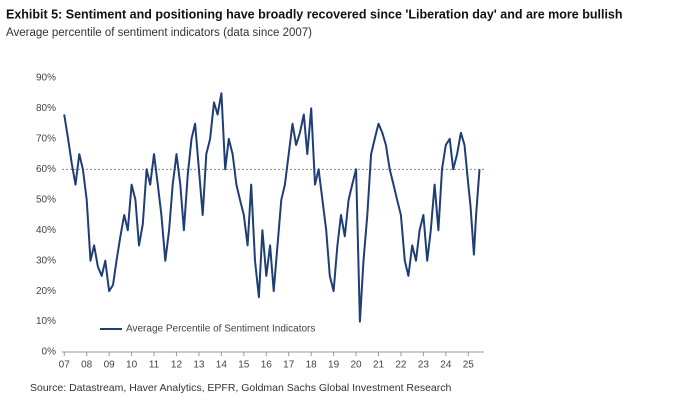  I want to click on y-tick-label: 0%, so click(49, 352).